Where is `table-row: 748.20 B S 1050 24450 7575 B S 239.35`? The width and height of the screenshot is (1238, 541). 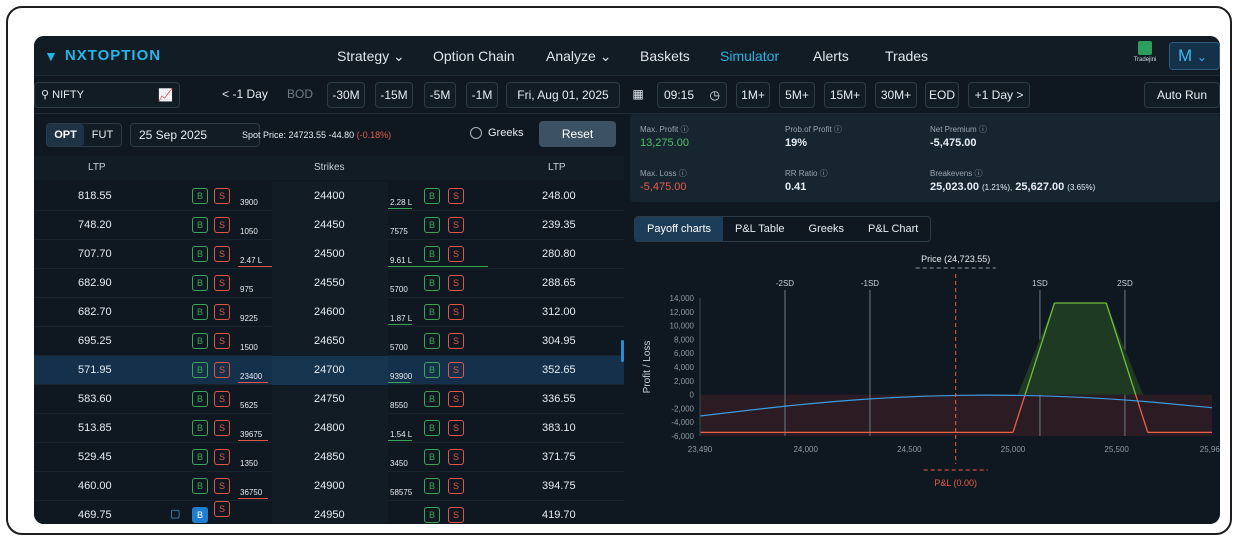
table-row: 748.20 B S 1050 24450 7575 B S 239.35 is located at coordinates (329, 225).